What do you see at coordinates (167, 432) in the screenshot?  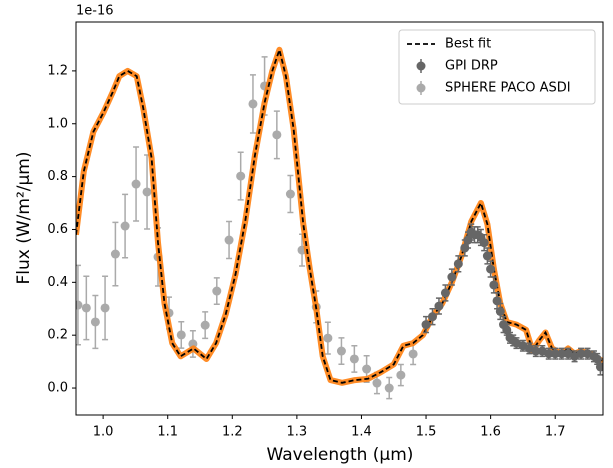 I see `x-tick-label: 1.1` at bounding box center [167, 432].